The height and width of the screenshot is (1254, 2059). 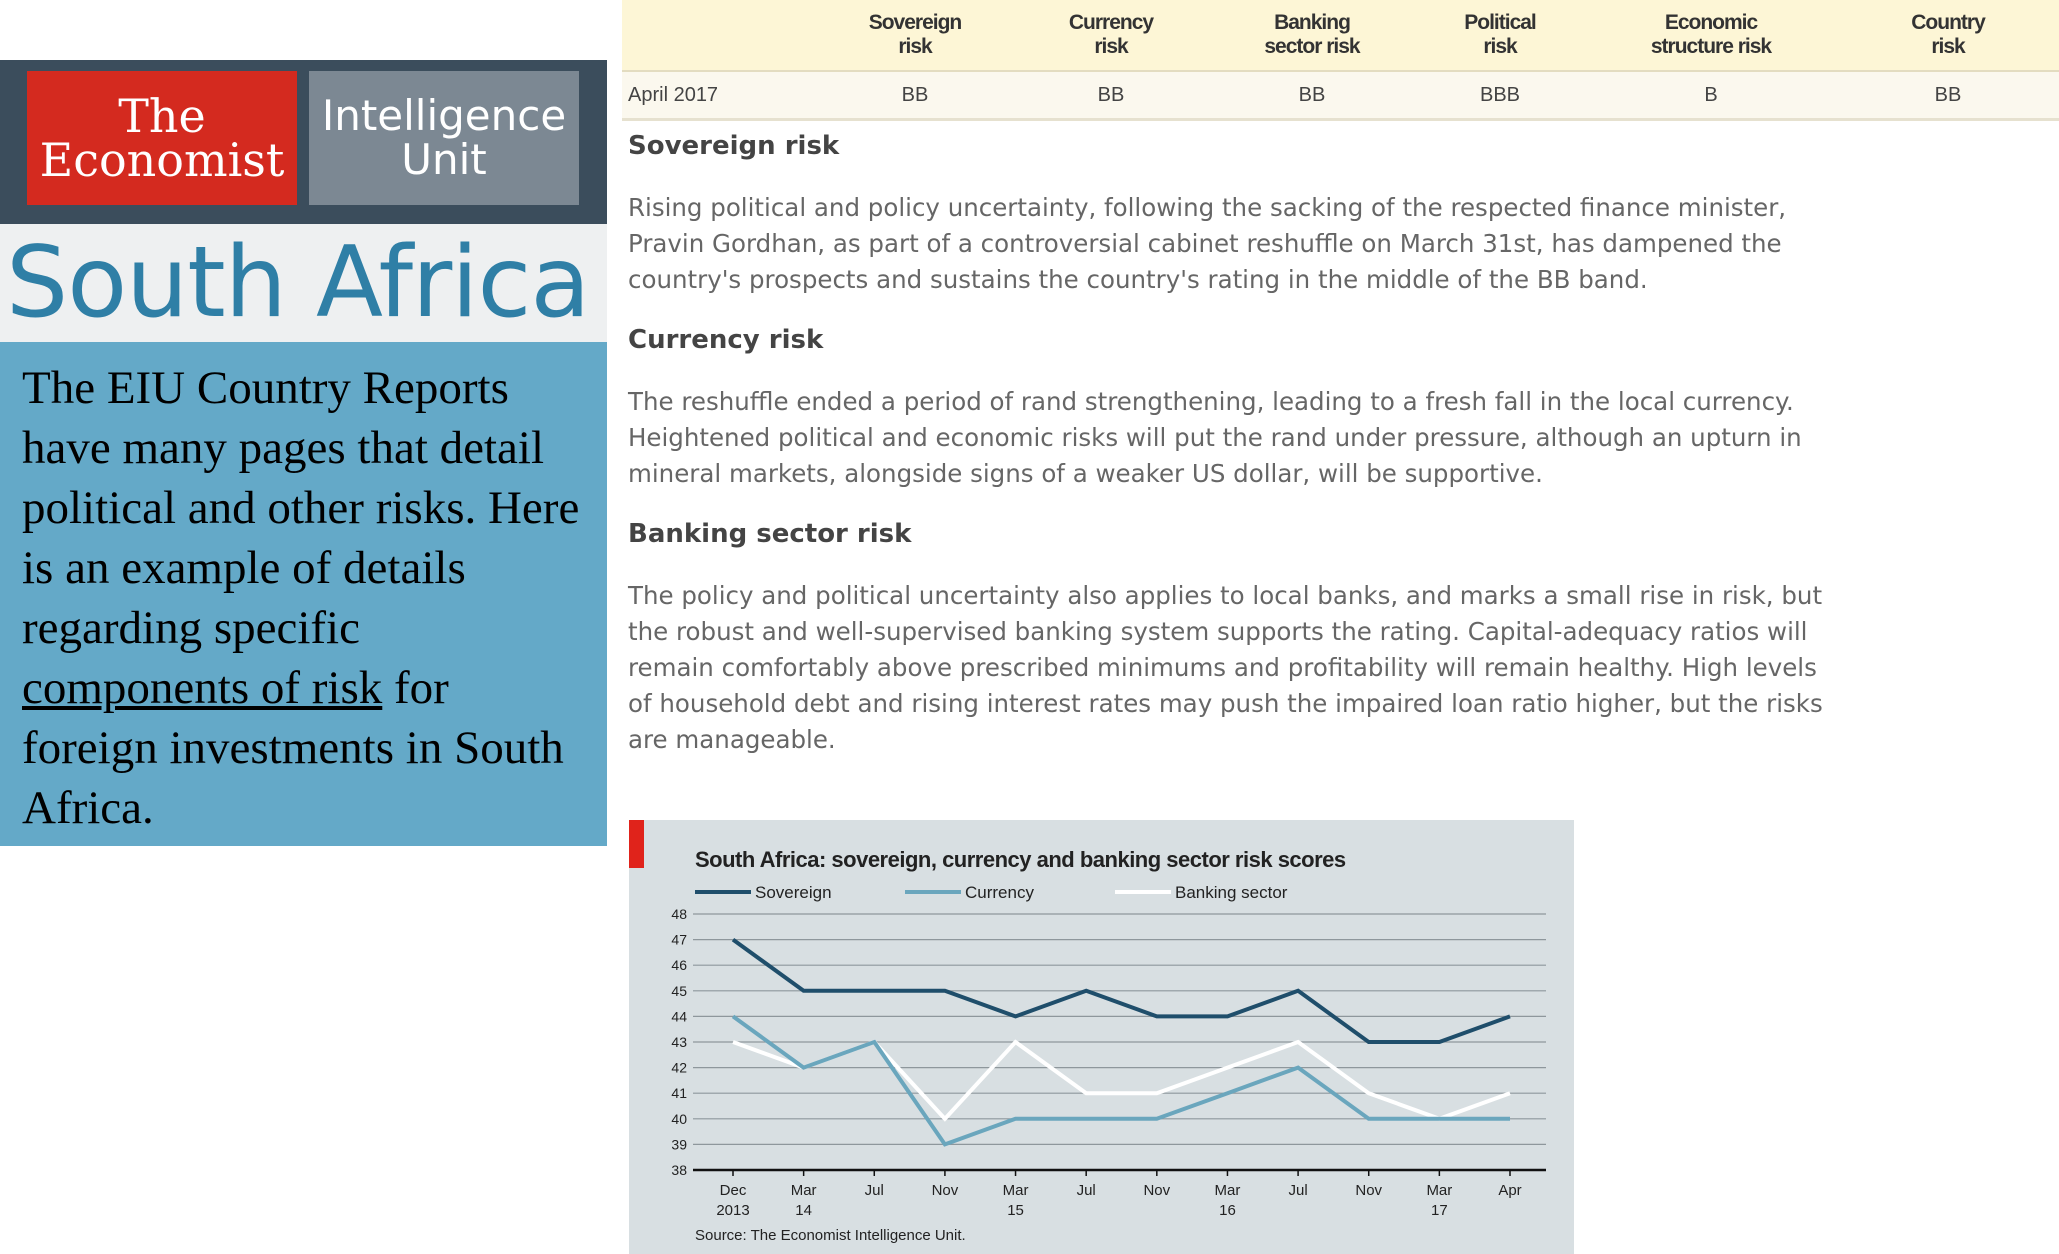 What do you see at coordinates (1121, 990) in the screenshot?
I see `series-line-sovereign` at bounding box center [1121, 990].